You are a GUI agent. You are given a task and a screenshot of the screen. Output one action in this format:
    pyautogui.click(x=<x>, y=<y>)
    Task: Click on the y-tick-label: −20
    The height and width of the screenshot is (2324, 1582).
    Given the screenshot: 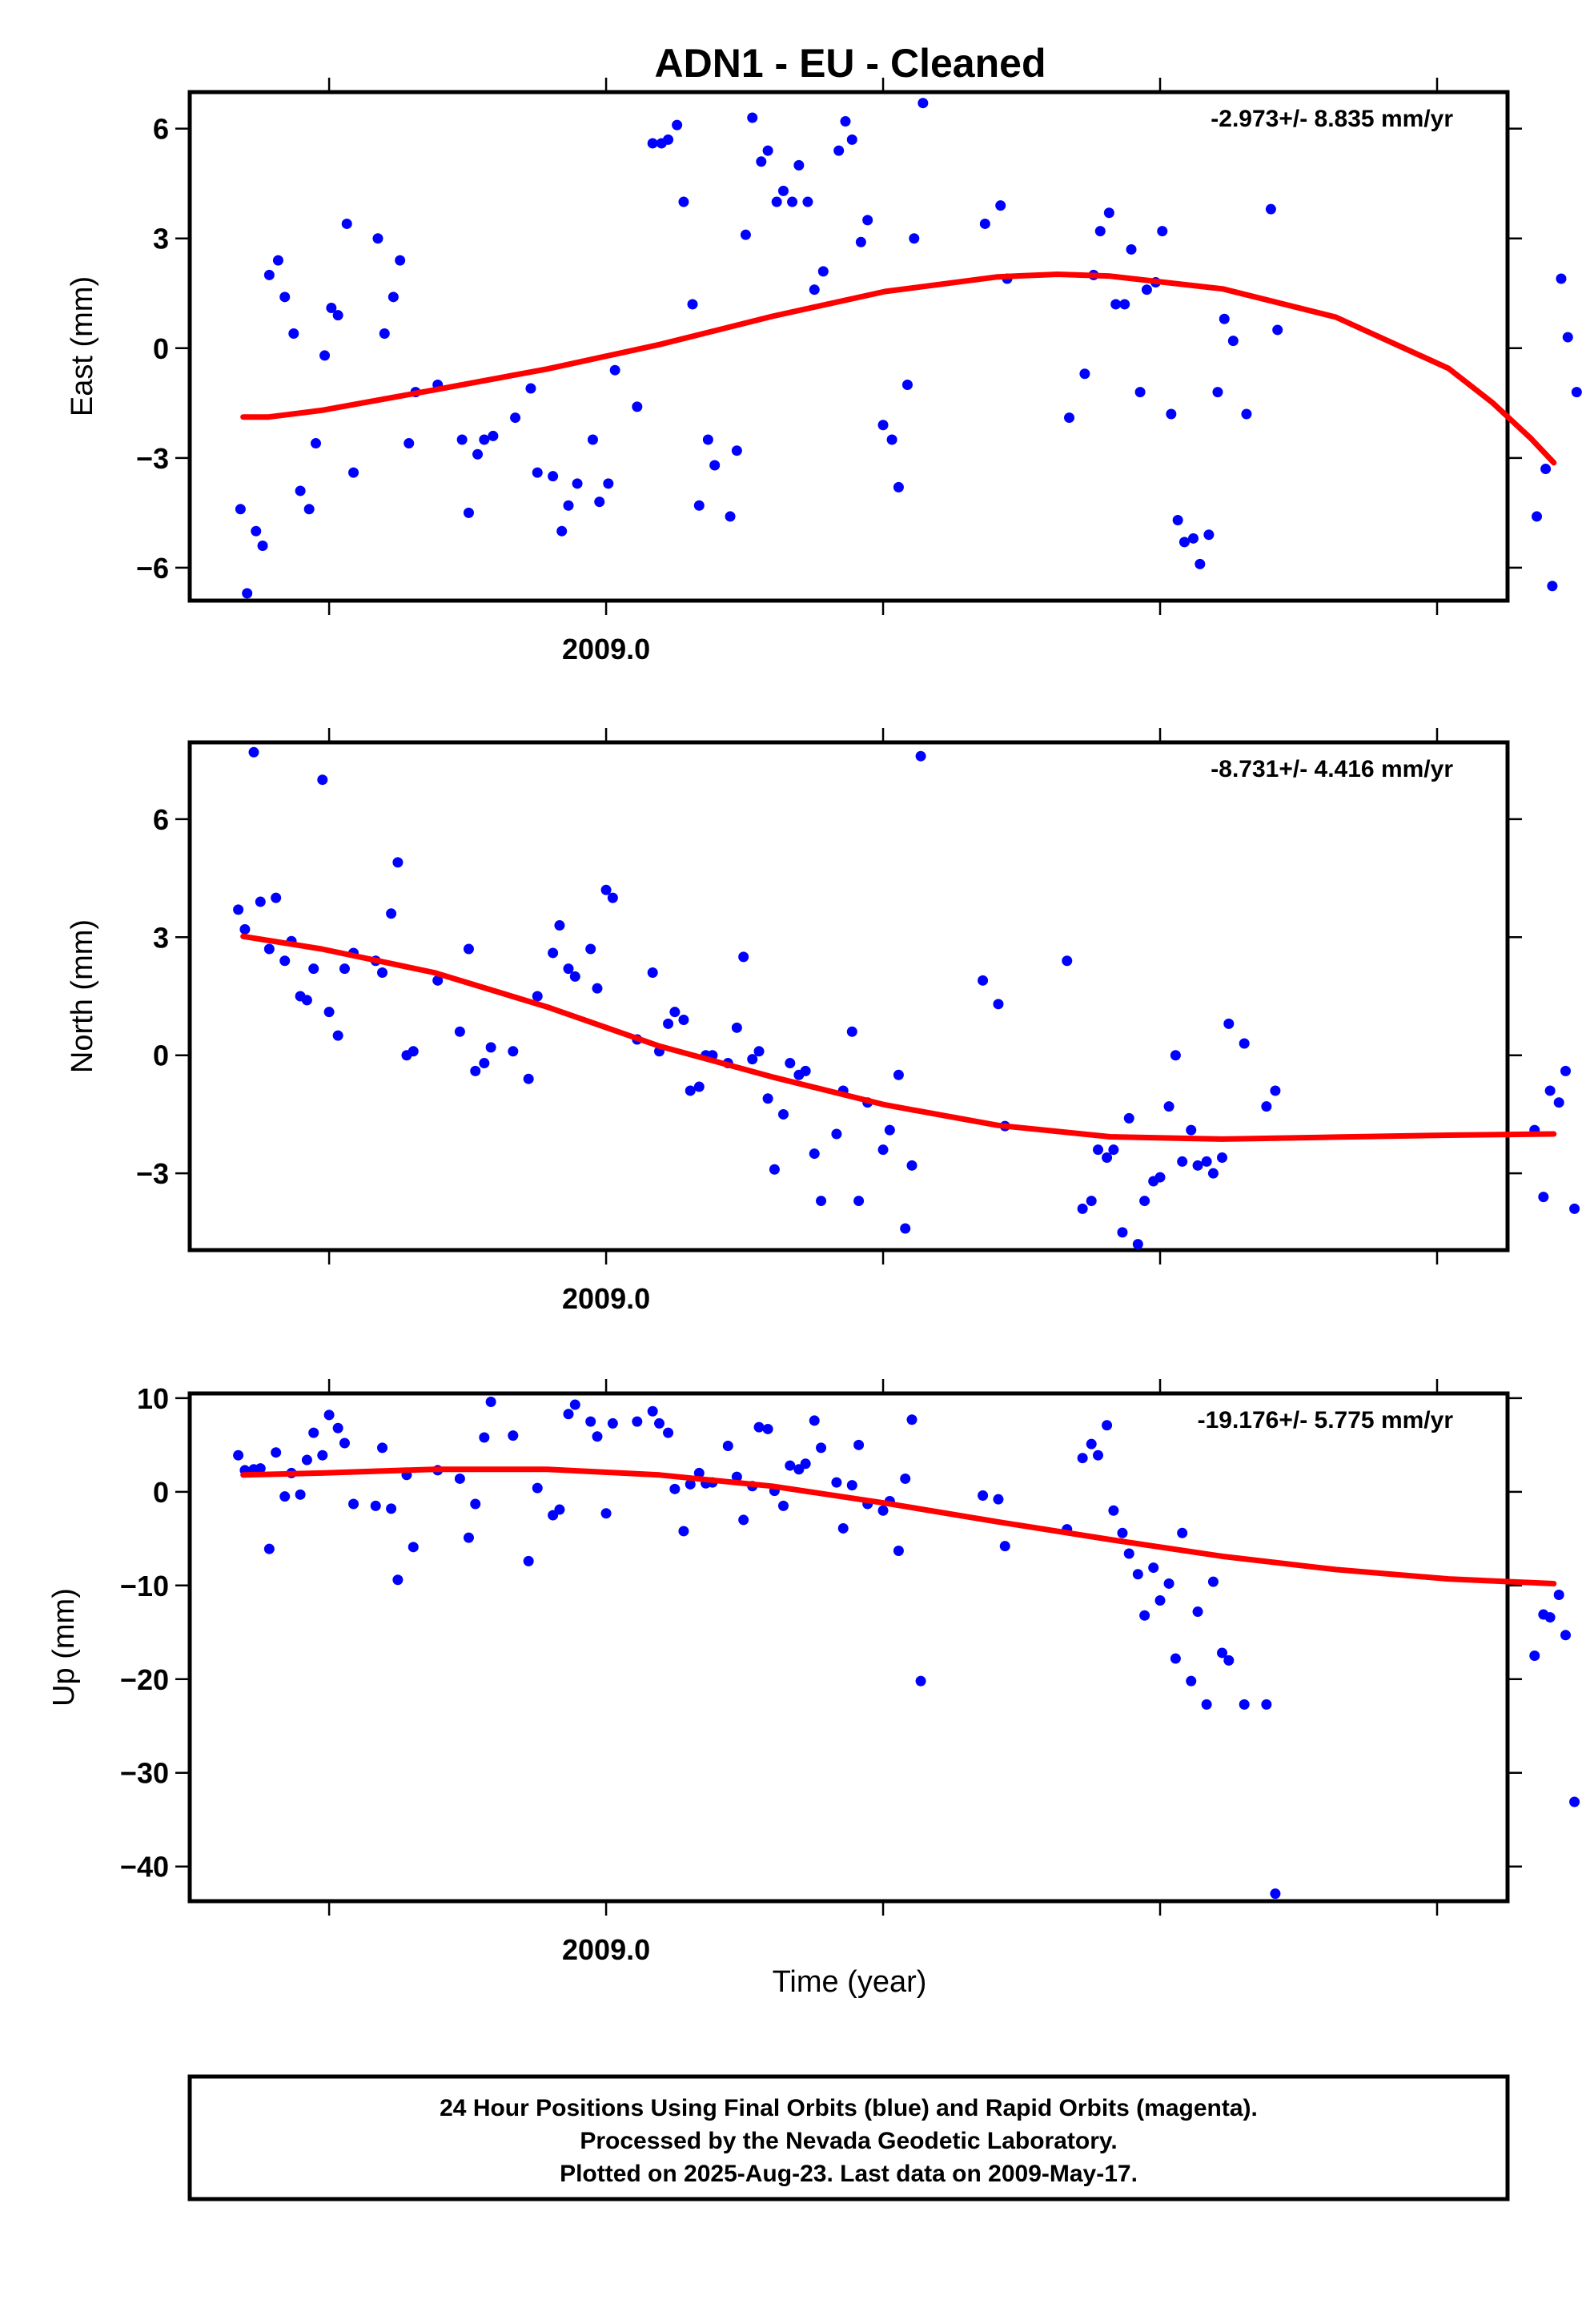 What is the action you would take?
    pyautogui.click(x=144, y=1679)
    